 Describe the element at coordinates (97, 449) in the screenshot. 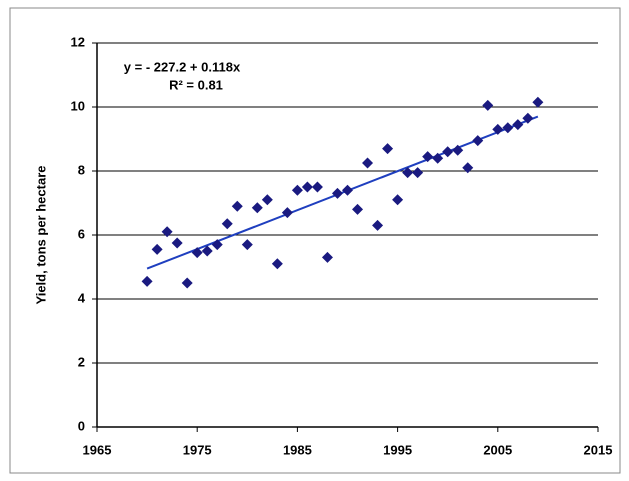

I see `x-tick-label: 1965` at that location.